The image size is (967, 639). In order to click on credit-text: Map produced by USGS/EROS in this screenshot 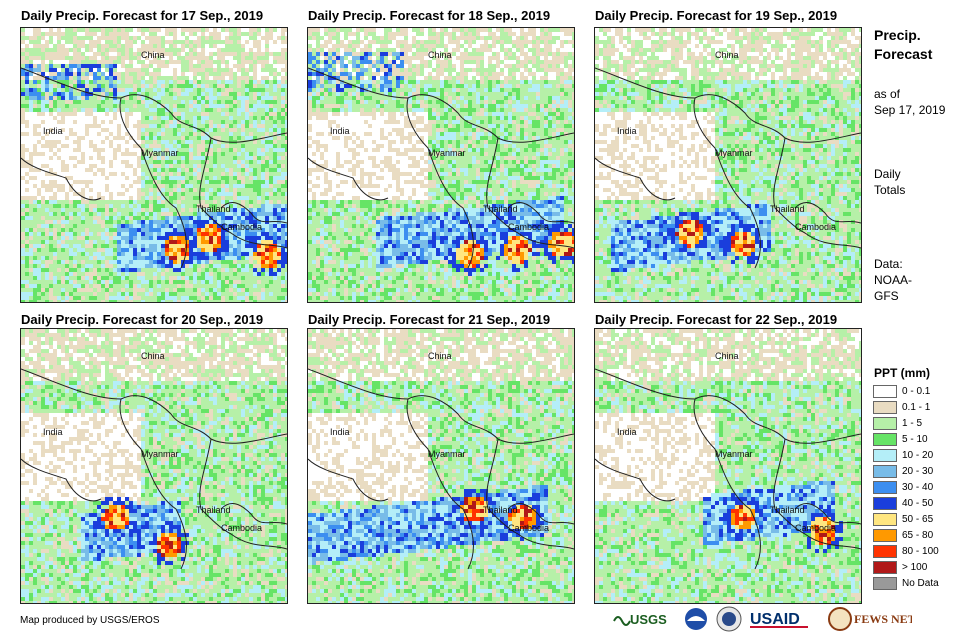, I will do `click(90, 620)`.